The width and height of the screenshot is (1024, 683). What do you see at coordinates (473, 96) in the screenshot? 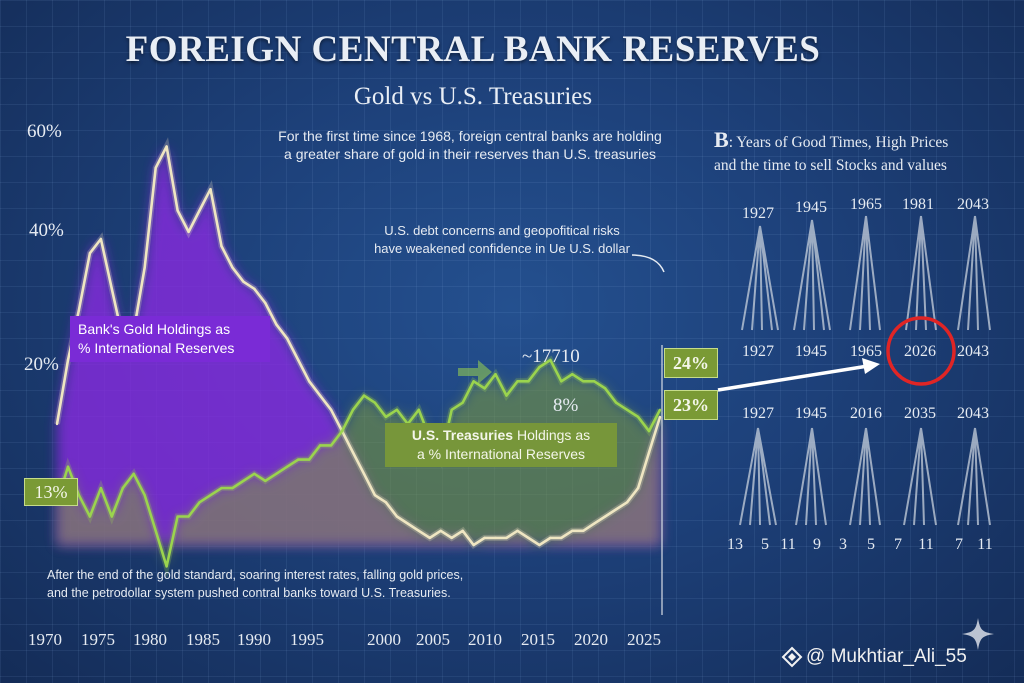
I see `page-subtitle: Gold vs U.S. Treasuries` at bounding box center [473, 96].